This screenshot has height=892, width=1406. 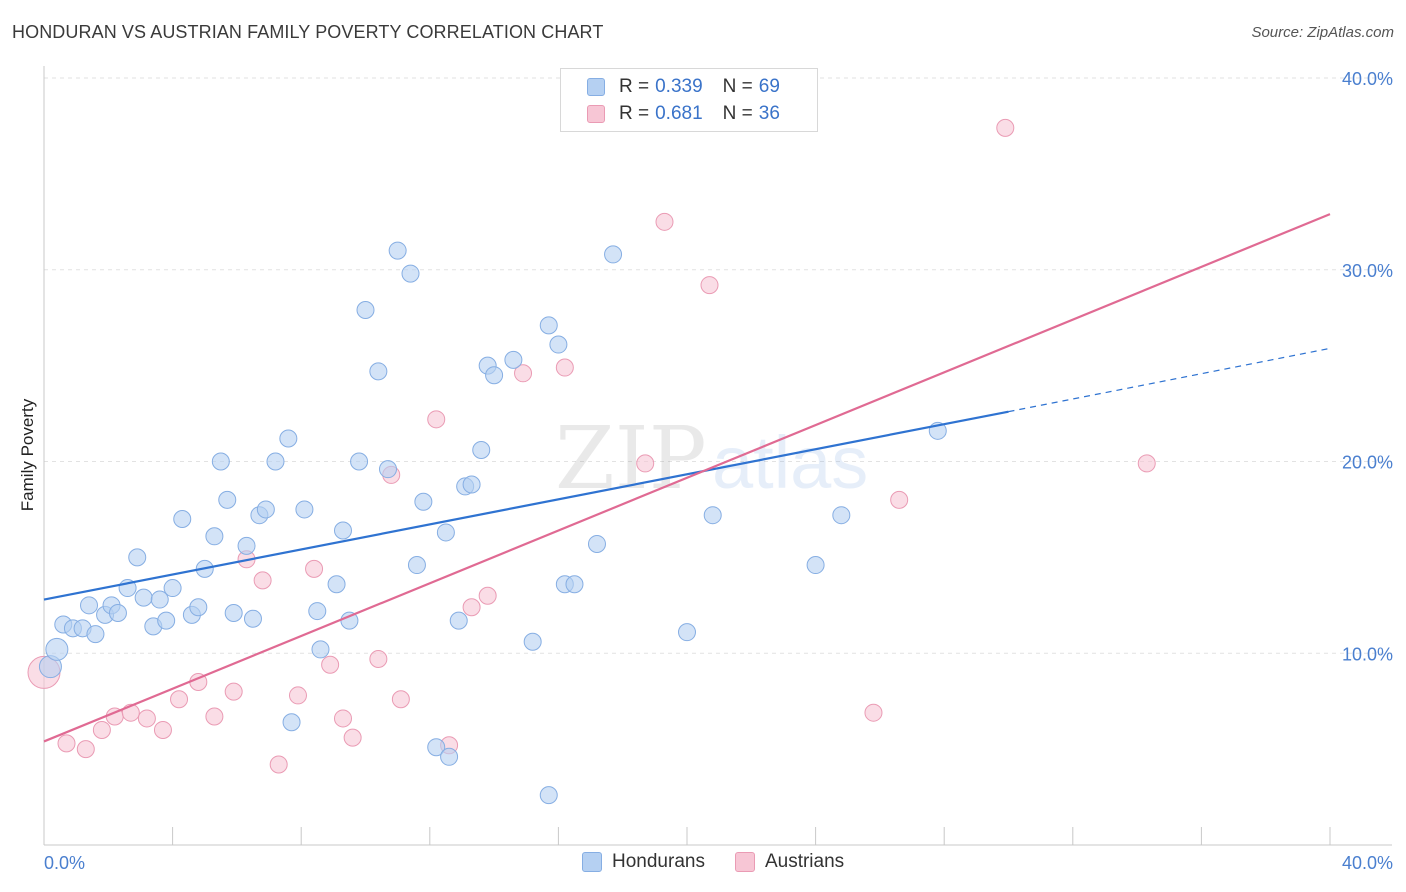 I want to click on y-tick-label: 10.0%, so click(x=1367, y=654).